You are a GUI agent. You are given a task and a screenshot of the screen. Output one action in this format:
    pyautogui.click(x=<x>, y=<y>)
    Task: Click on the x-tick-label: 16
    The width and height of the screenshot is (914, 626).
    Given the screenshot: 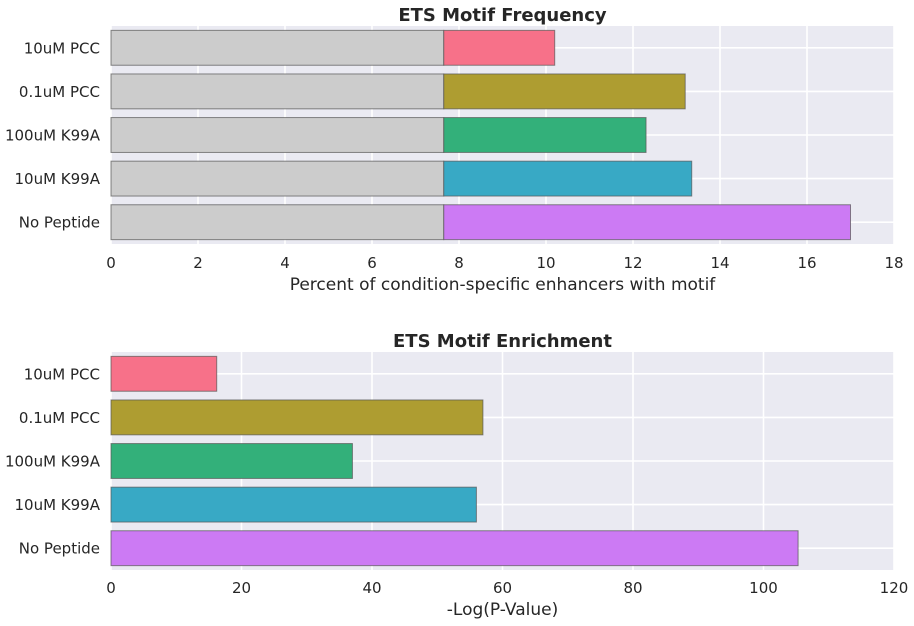 What is the action you would take?
    pyautogui.click(x=806, y=263)
    